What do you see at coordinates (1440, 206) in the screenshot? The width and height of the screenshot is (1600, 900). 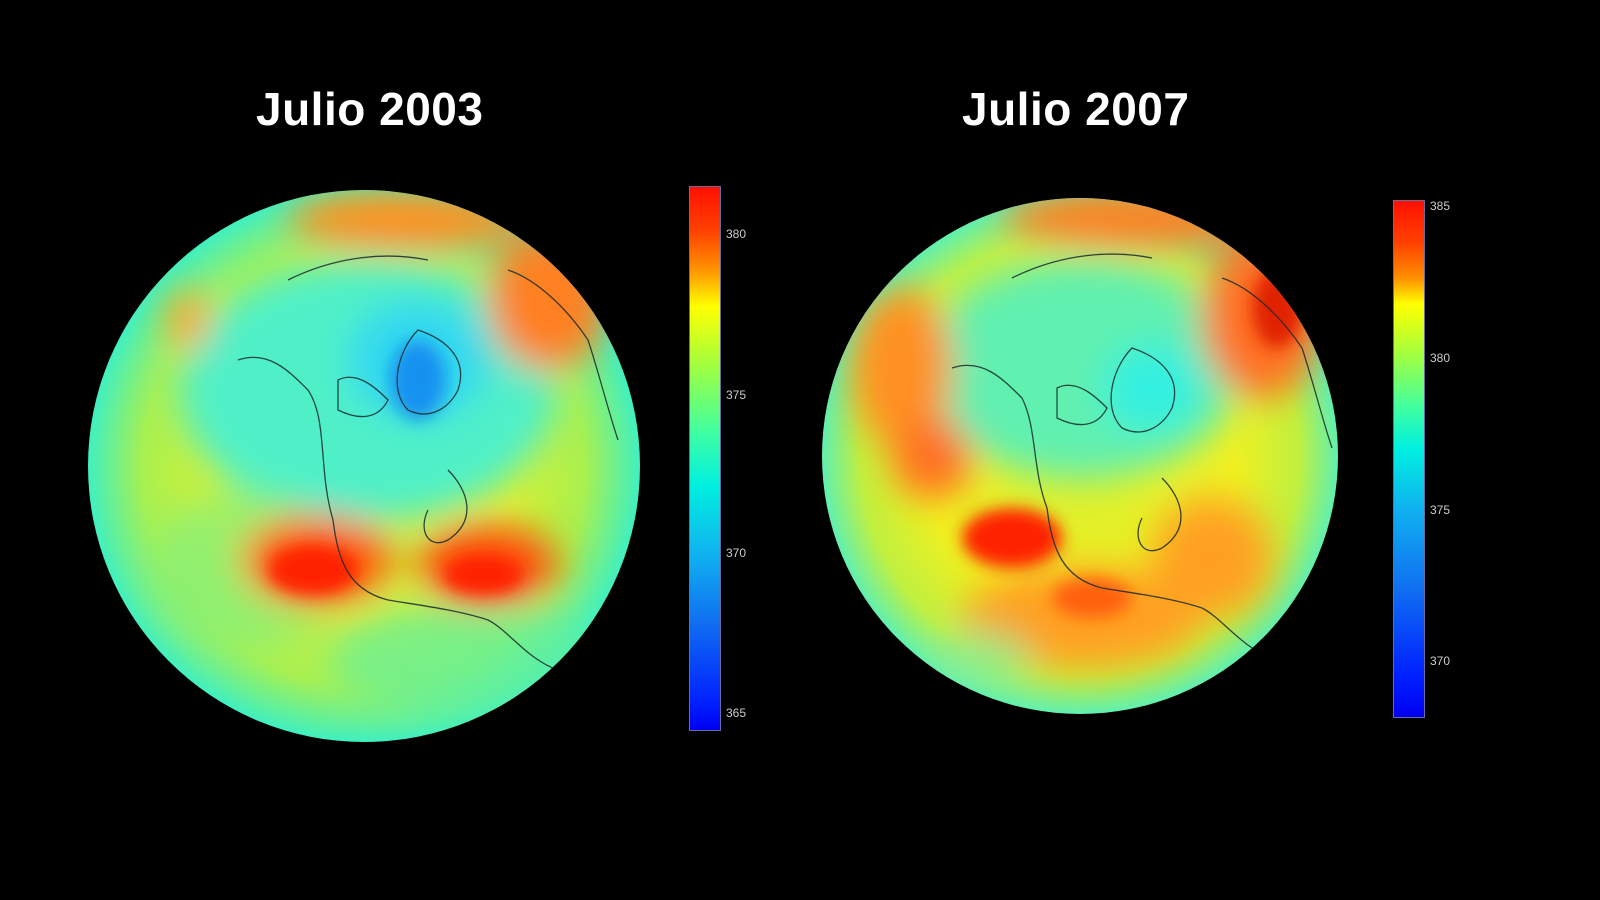 I see `colorbar-2007-tick-385: 385` at bounding box center [1440, 206].